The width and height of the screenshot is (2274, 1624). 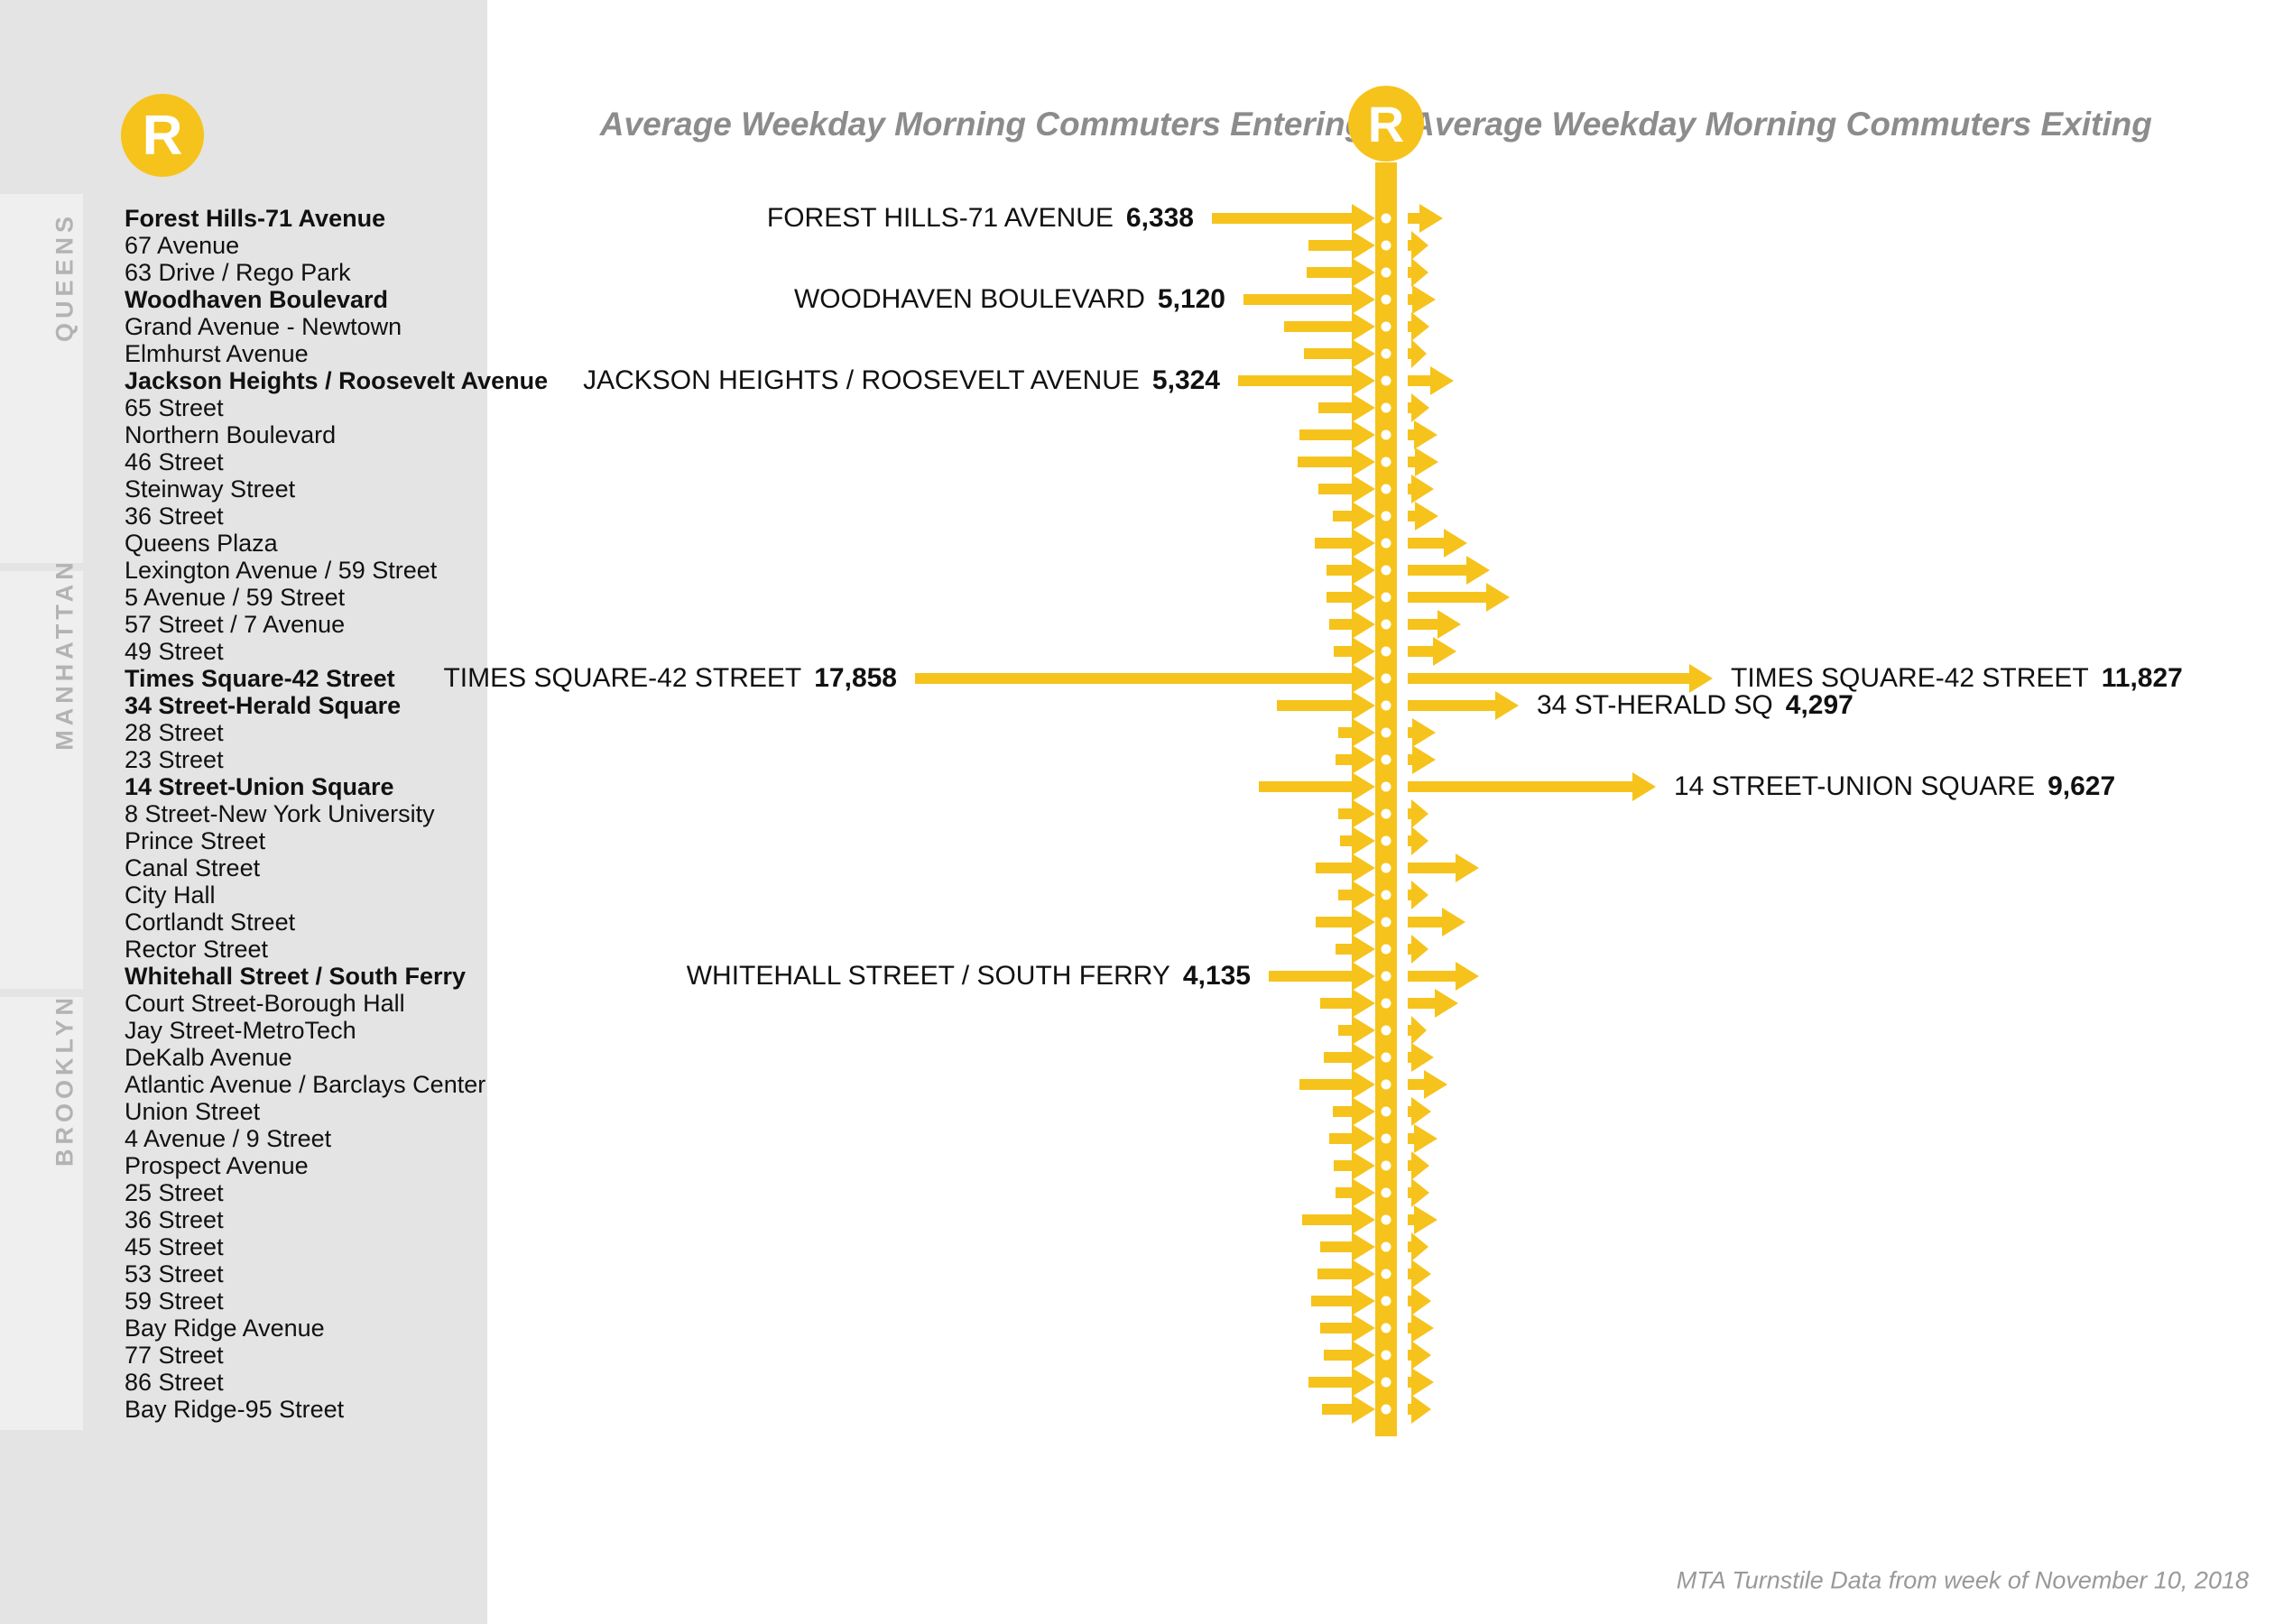 I want to click on sidebar-station-item: Jay Street-MetroTech, so click(x=241, y=1030).